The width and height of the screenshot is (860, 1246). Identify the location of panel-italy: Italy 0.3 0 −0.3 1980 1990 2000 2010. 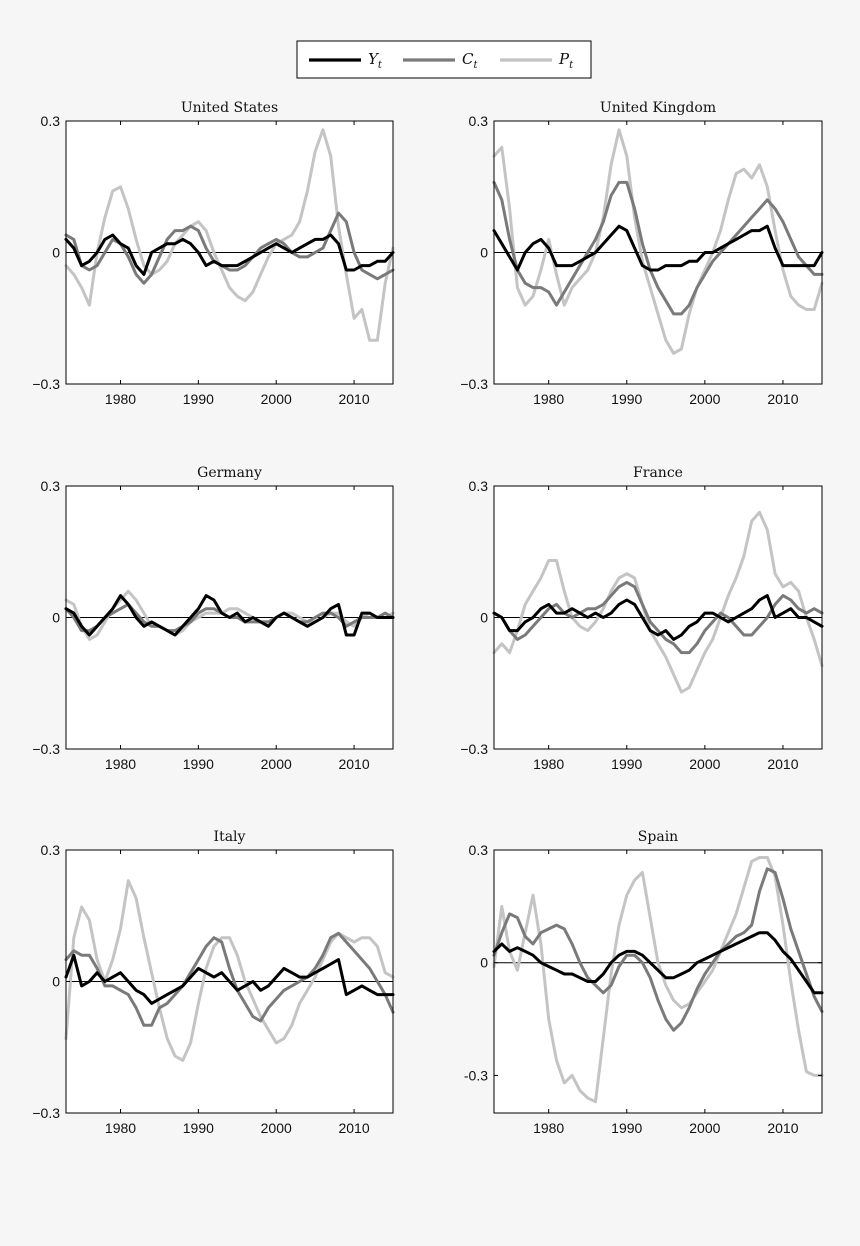
(213, 982).